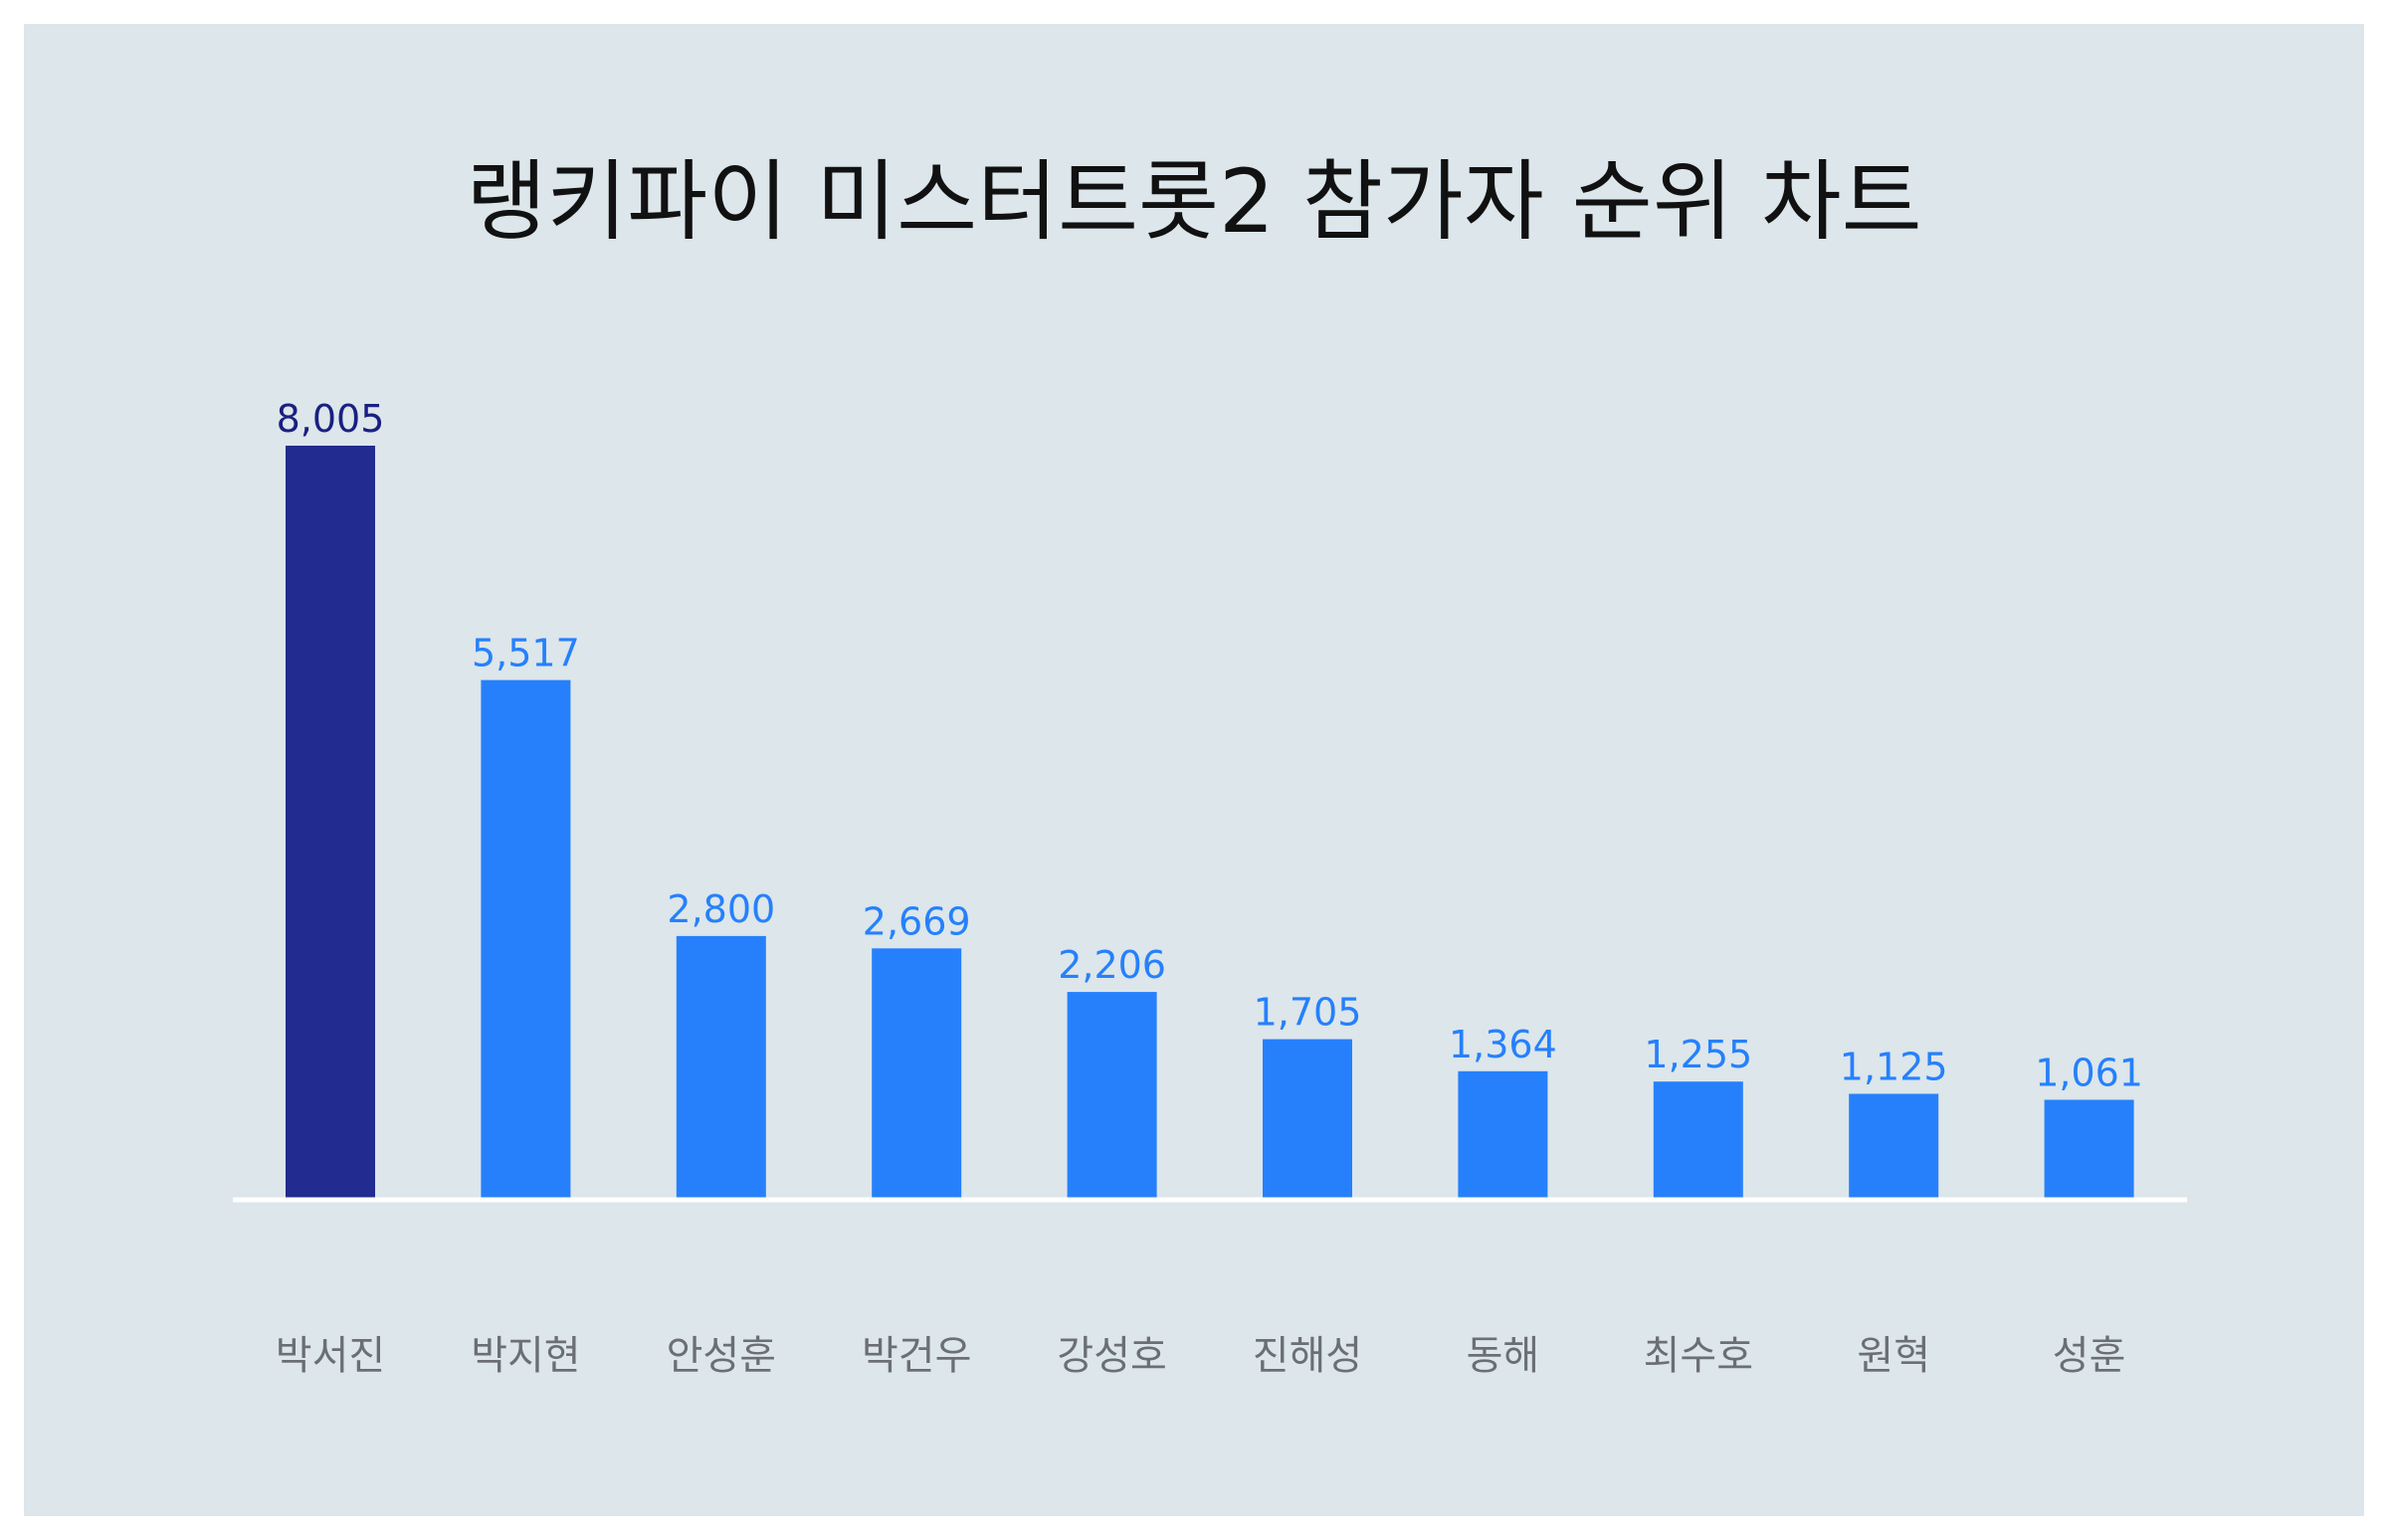 This screenshot has width=2388, height=1540. What do you see at coordinates (721, 1067) in the screenshot?
I see `bar-안성훈` at bounding box center [721, 1067].